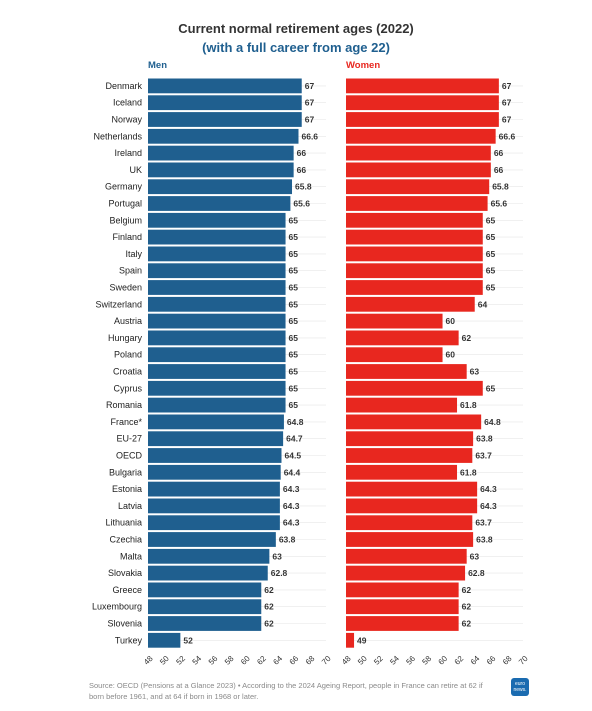  I want to click on data-label: 63.7, so click(483, 456).